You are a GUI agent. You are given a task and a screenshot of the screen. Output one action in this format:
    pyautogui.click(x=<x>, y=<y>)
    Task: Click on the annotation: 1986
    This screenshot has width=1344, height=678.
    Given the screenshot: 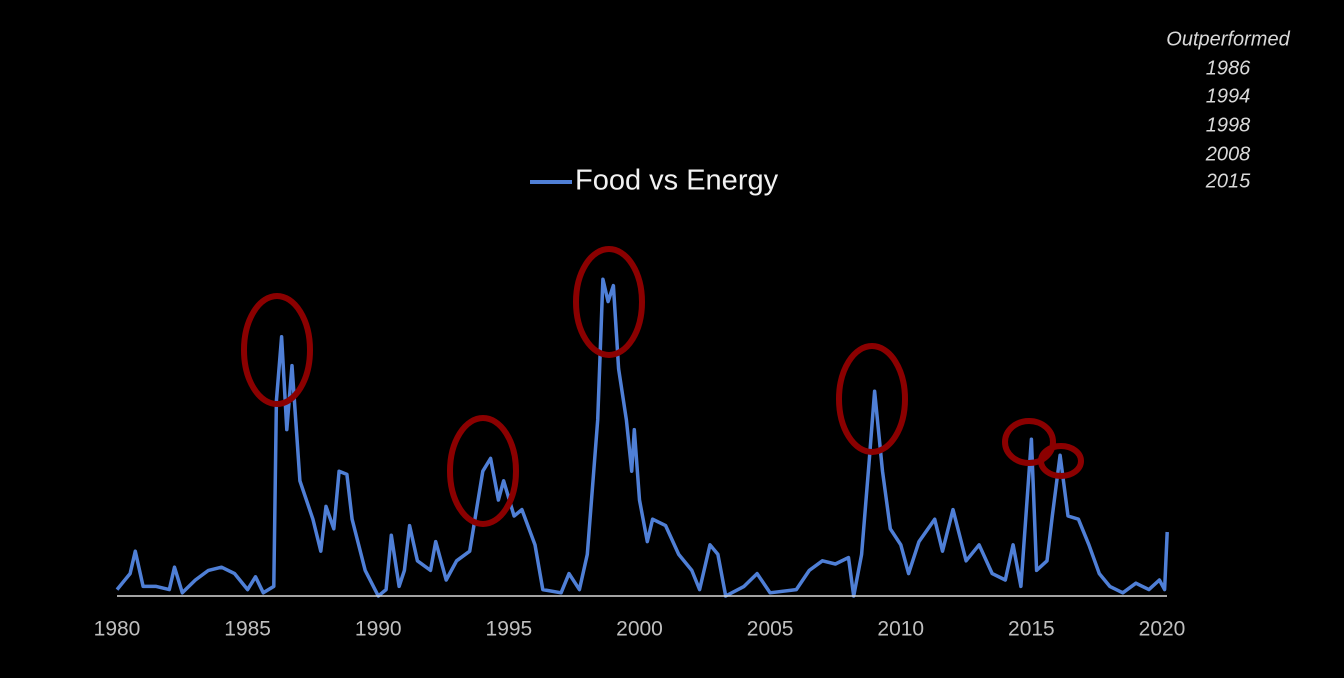 What is the action you would take?
    pyautogui.click(x=1228, y=68)
    